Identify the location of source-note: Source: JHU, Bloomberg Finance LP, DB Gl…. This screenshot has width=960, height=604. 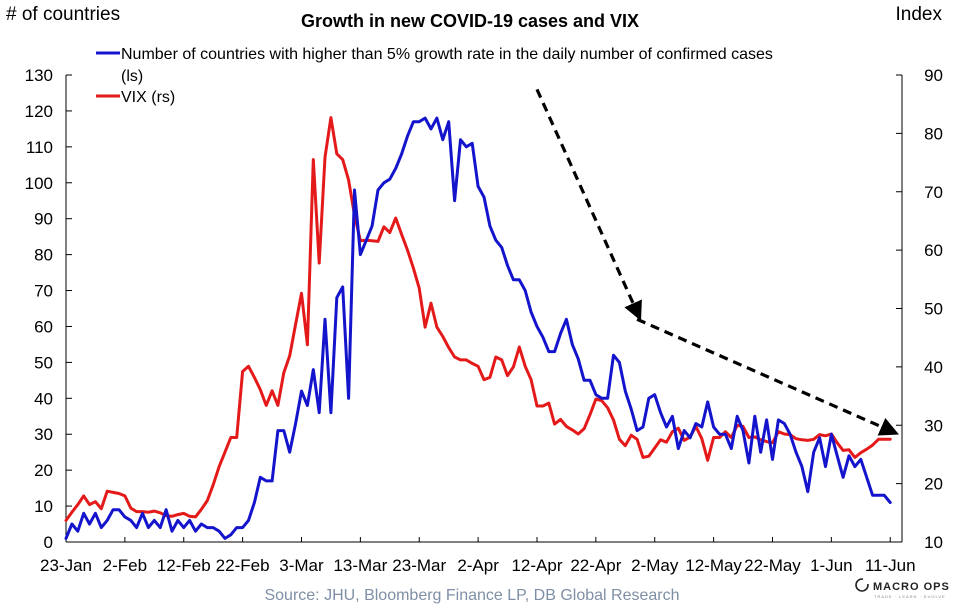
(471, 595).